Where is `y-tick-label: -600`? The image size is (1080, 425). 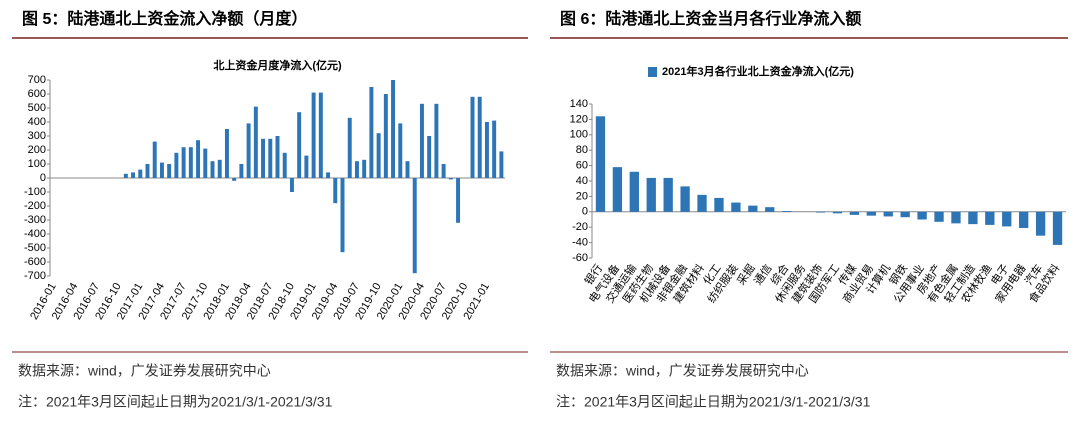 y-tick-label: -600 is located at coordinates (35, 262).